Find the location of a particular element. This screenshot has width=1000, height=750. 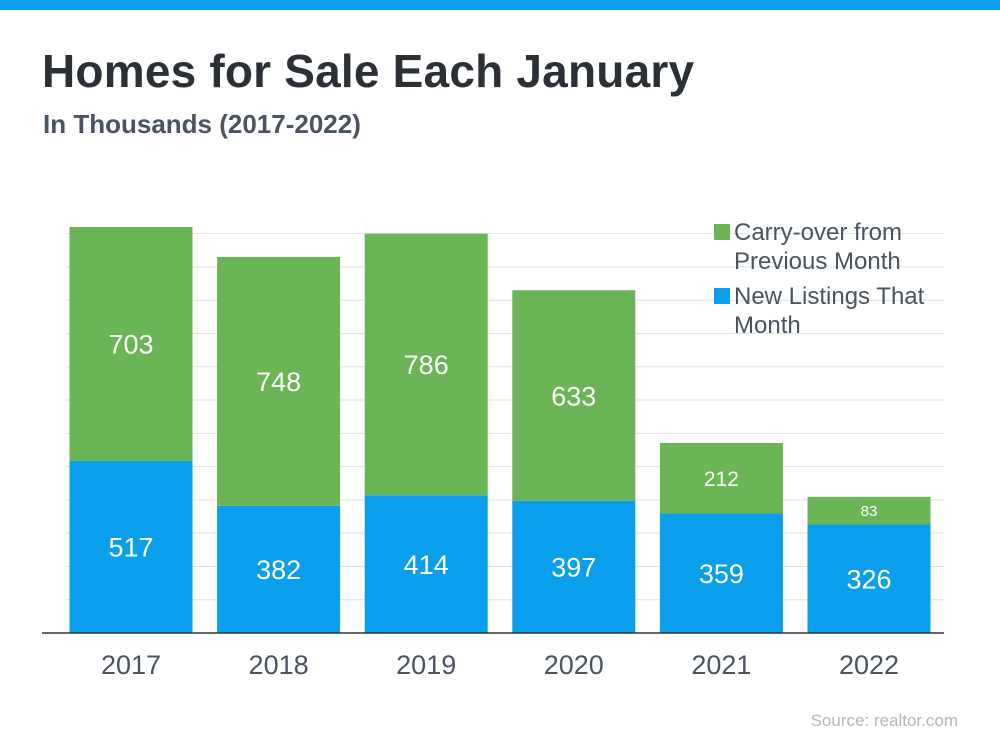

x-tick-label: 2019 is located at coordinates (426, 665).